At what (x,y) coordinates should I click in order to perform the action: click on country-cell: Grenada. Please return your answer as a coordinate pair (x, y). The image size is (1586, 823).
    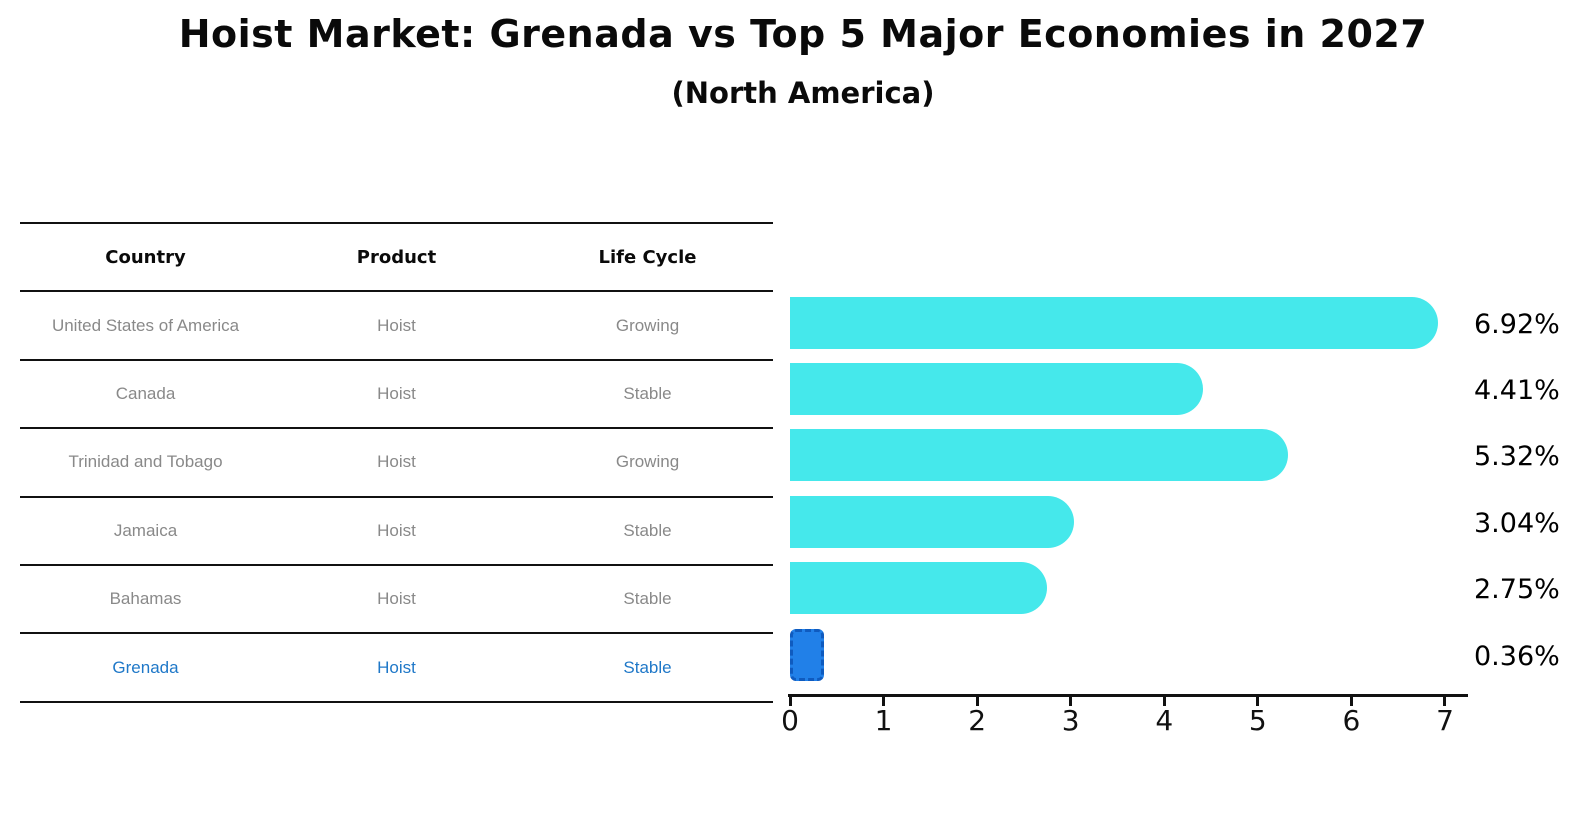
    Looking at the image, I should click on (145, 667).